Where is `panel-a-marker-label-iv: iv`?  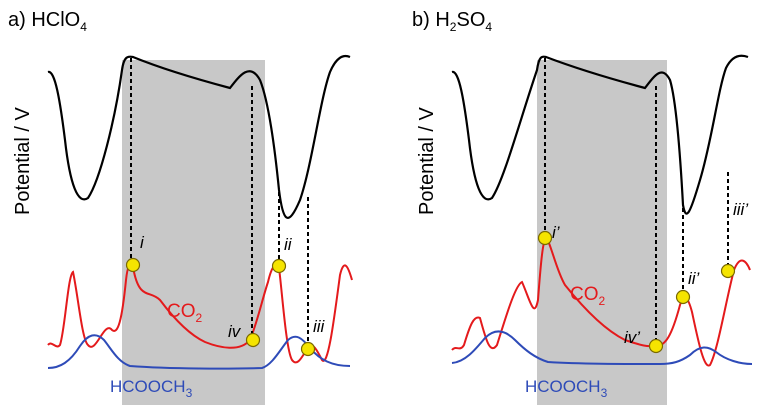
panel-a-marker-label-iv: iv is located at coordinates (235, 331).